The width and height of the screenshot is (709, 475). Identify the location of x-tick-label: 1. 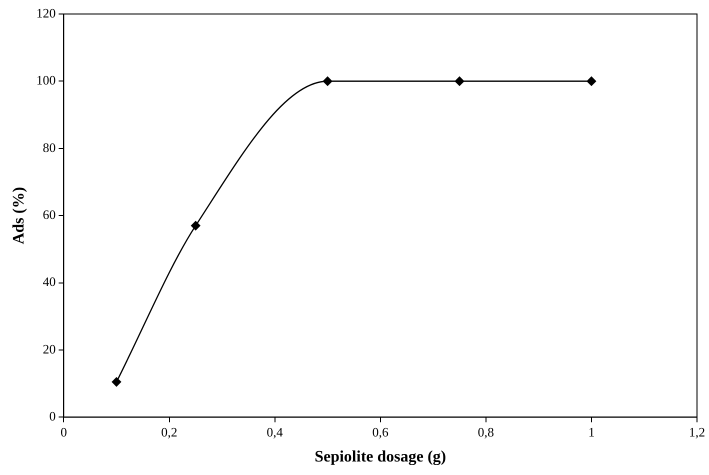
(591, 432).